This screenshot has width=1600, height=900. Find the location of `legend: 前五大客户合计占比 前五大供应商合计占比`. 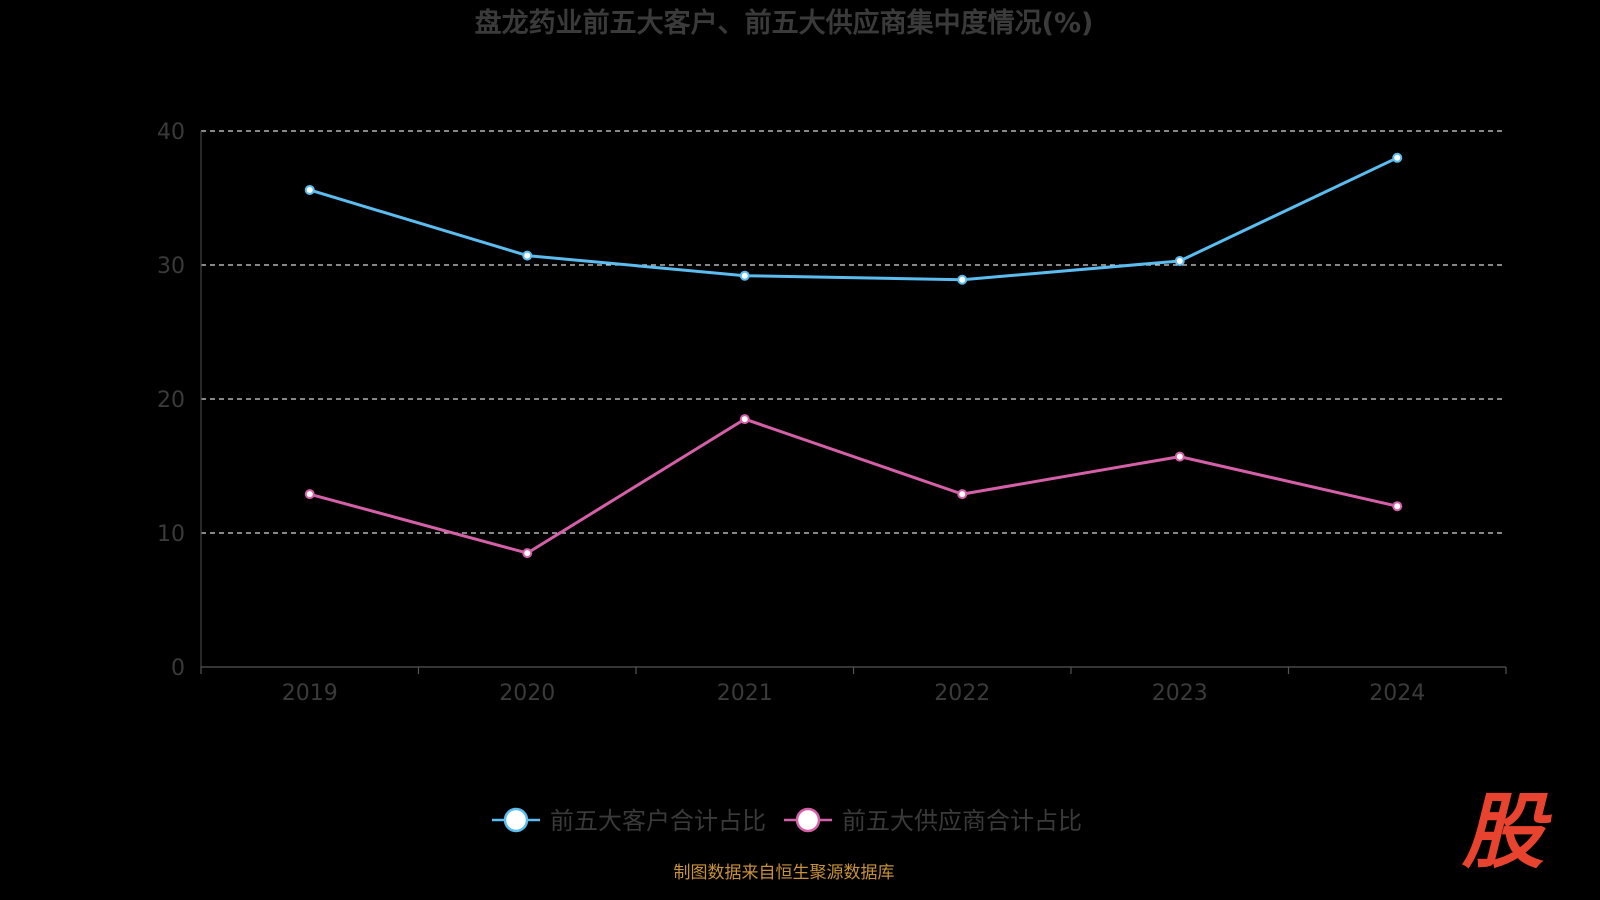

legend: 前五大客户合计占比 前五大供应商合计占比 is located at coordinates (787, 821).